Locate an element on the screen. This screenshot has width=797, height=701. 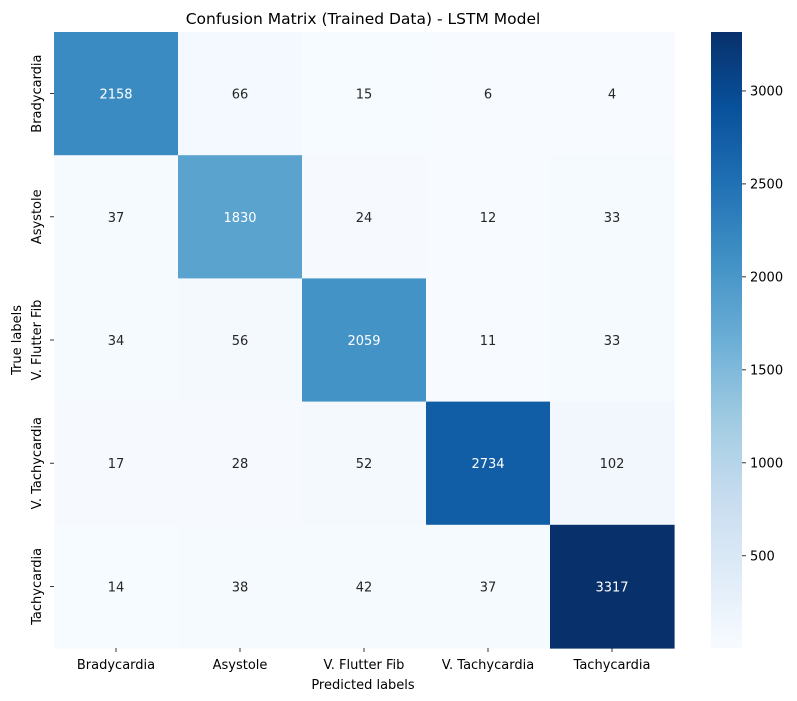
cell-value-label: 42 is located at coordinates (364, 587).